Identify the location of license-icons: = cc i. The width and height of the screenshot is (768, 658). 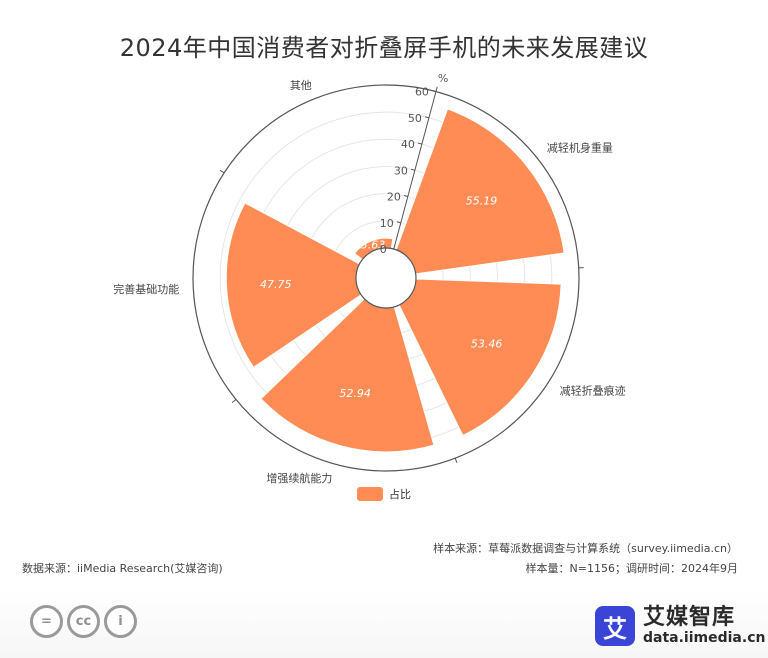
(83, 621).